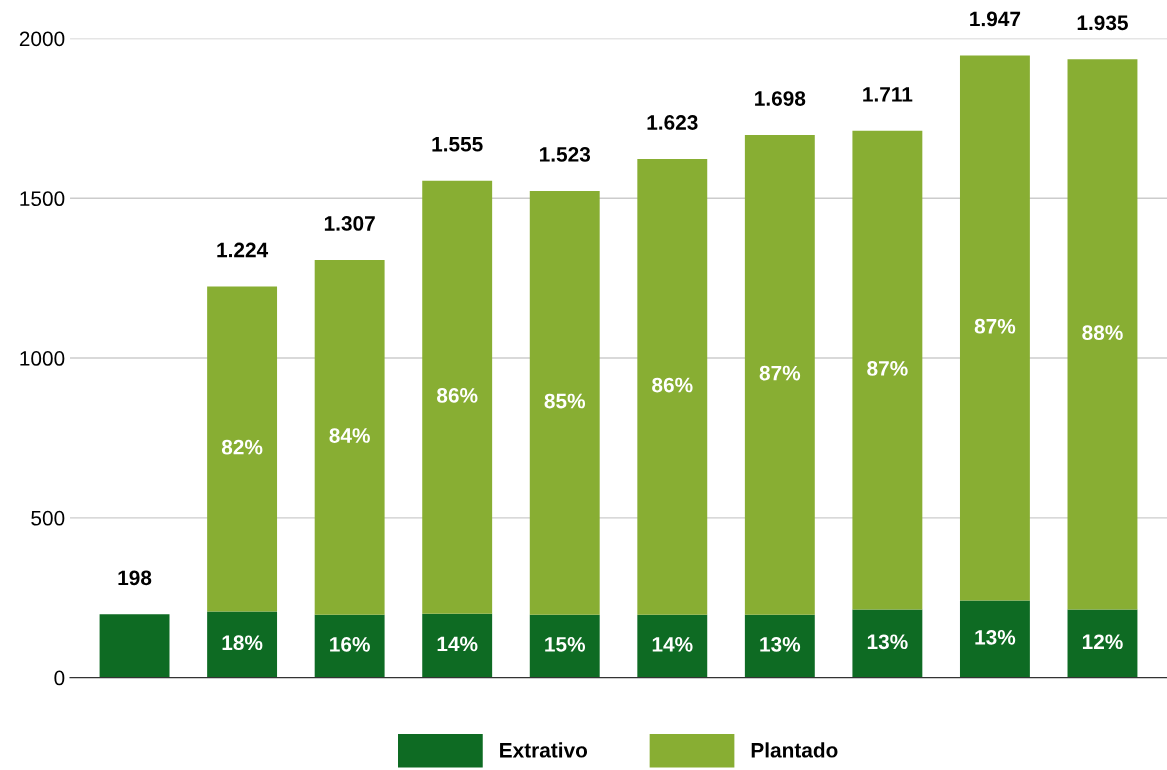  I want to click on legend-label: Plantado, so click(794, 750).